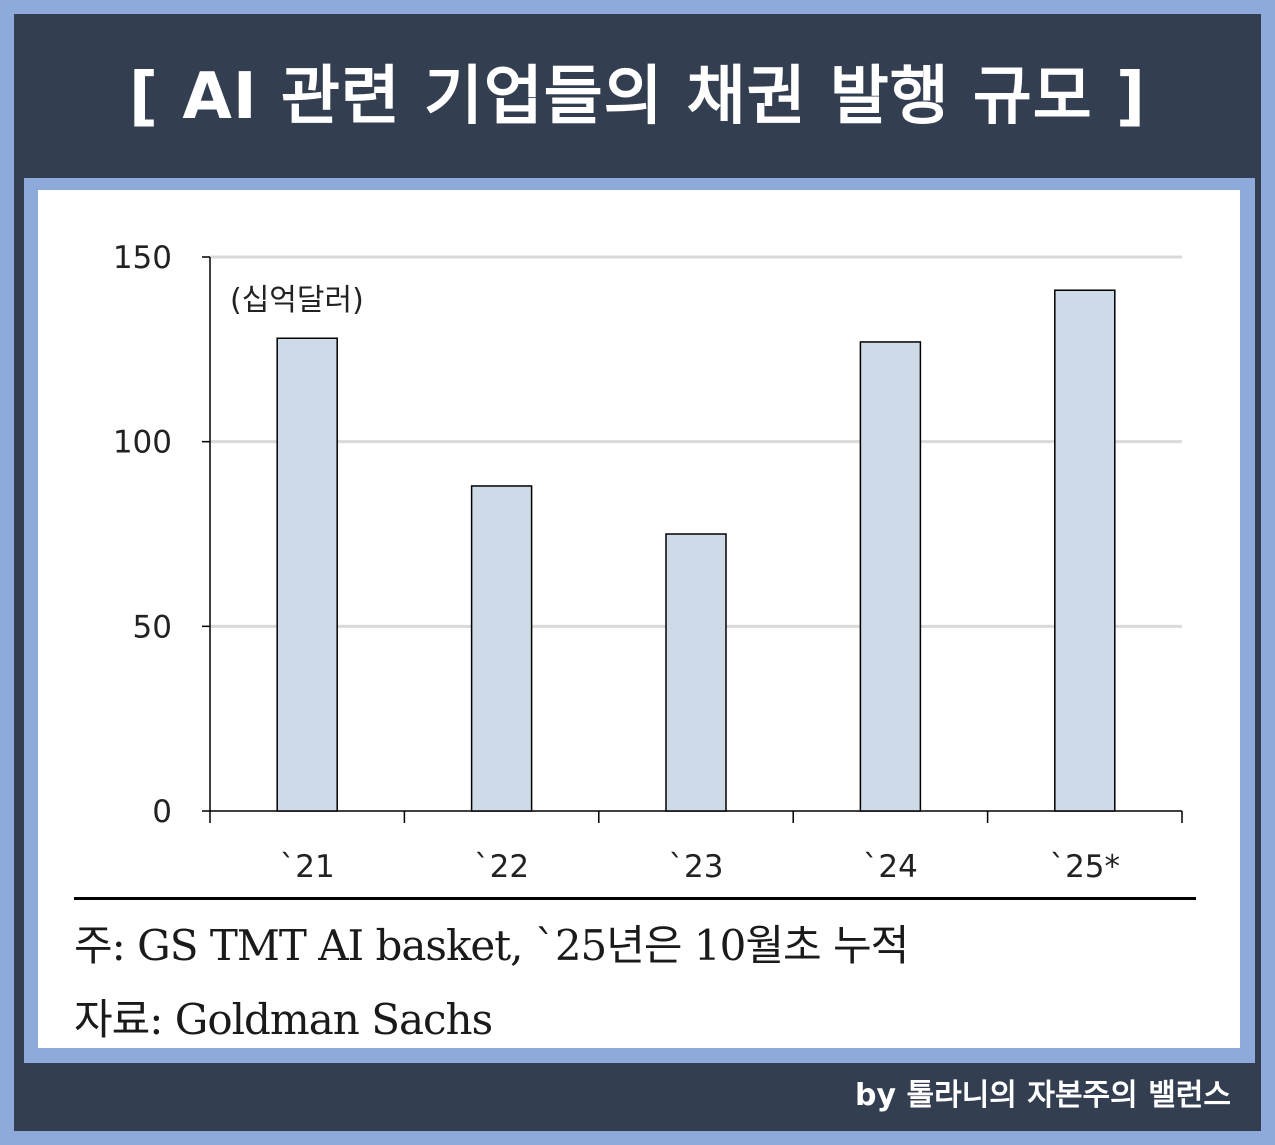 The height and width of the screenshot is (1145, 1275). What do you see at coordinates (696, 867) in the screenshot?
I see `x-tick-label: `23` at bounding box center [696, 867].